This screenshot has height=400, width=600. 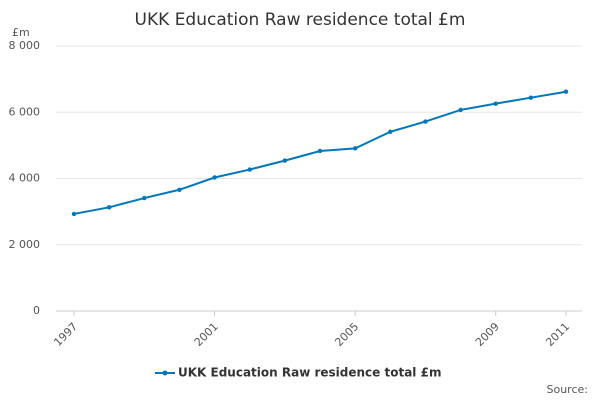 I want to click on source: Source:, so click(x=568, y=389).